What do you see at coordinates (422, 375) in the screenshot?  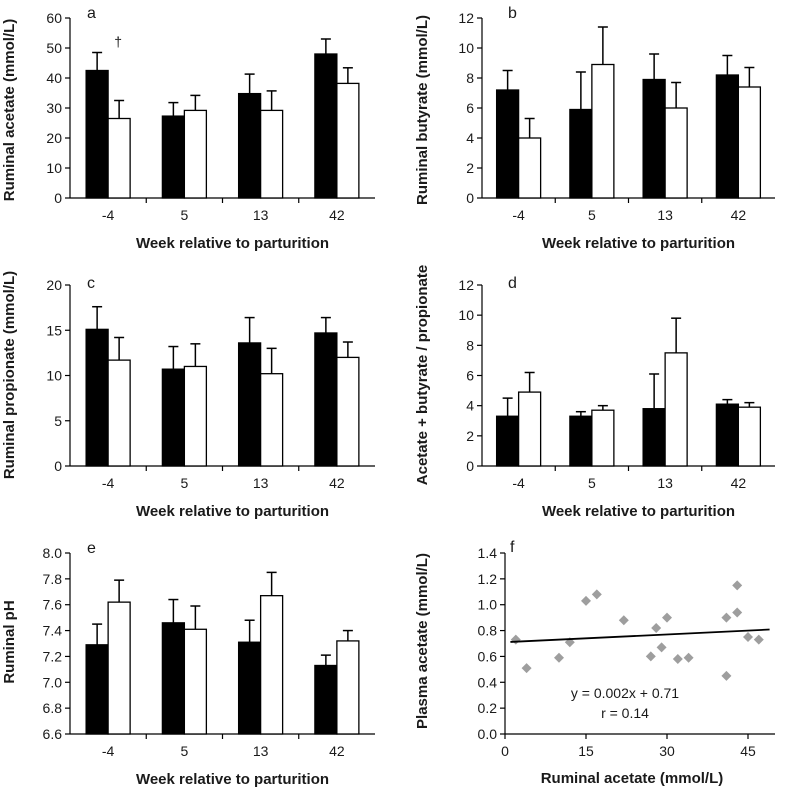 I see `y-axis-label: Acetate + butyrate / propionate` at bounding box center [422, 375].